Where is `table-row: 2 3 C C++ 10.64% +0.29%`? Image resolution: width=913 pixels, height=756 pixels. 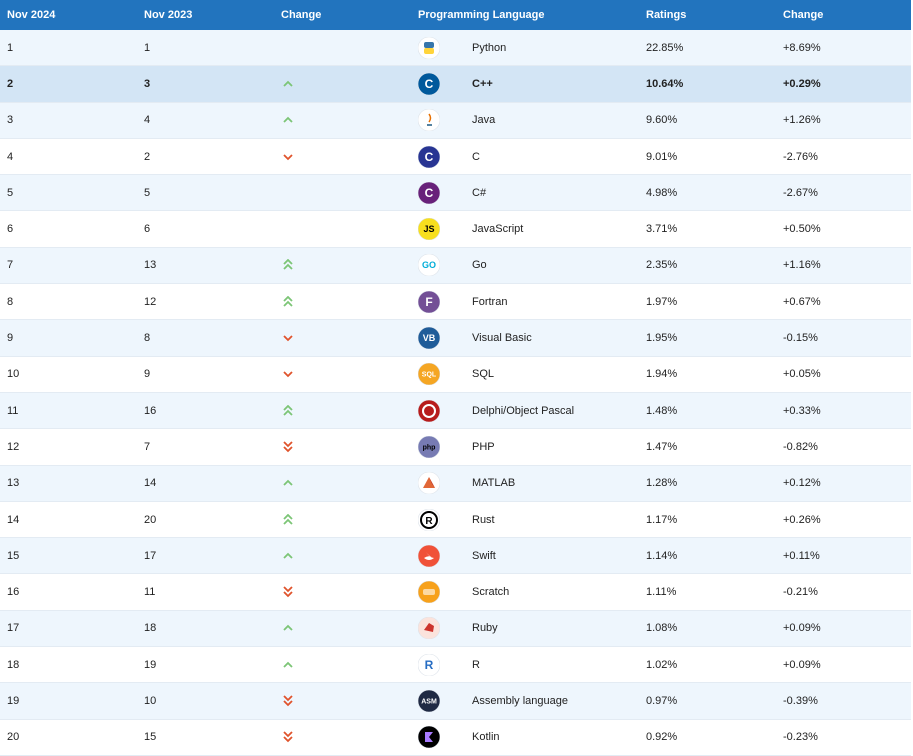 table-row: 2 3 C C++ 10.64% +0.29% is located at coordinates (455, 84).